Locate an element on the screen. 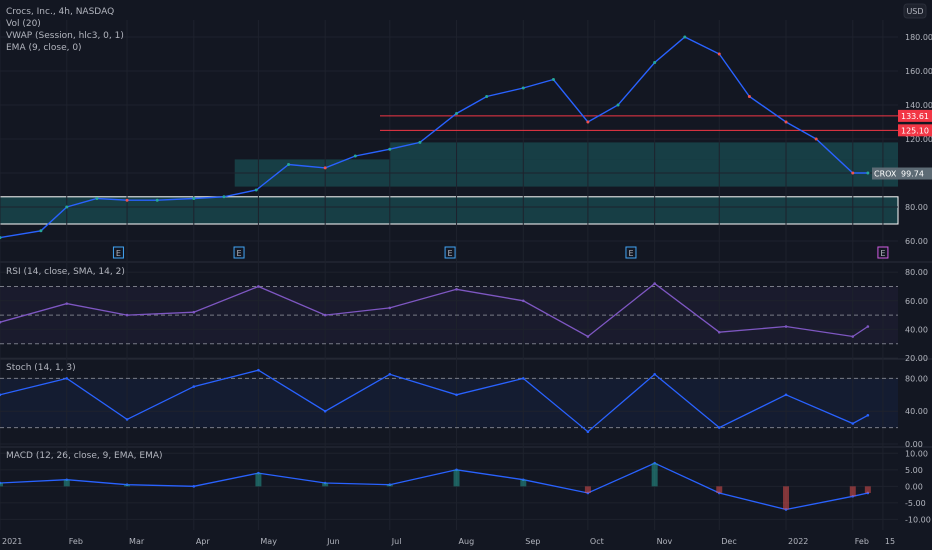 This screenshot has height=550, width=932. x-tick-label: May is located at coordinates (268, 541).